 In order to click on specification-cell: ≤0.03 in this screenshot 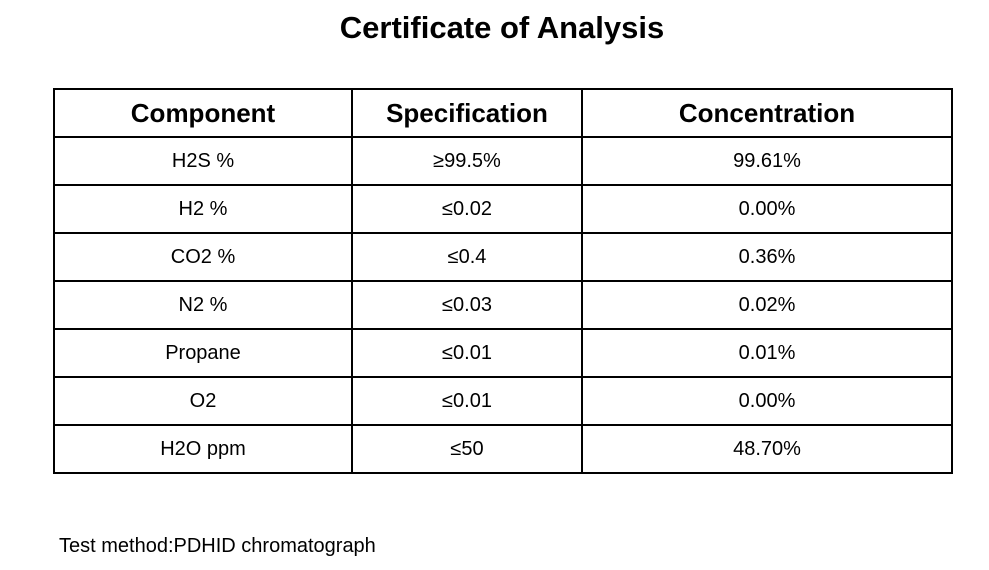, I will do `click(467, 305)`.